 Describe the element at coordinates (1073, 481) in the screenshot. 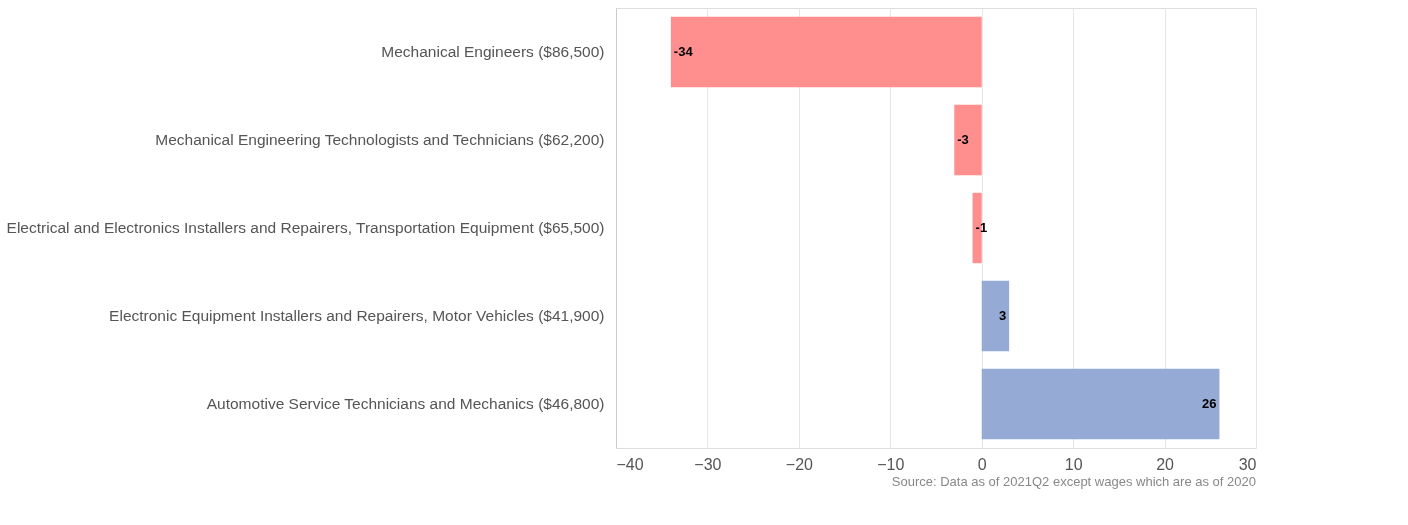

I see `source-note: Source: Data as of 2021Q2 except wages which are as of 2020` at that location.